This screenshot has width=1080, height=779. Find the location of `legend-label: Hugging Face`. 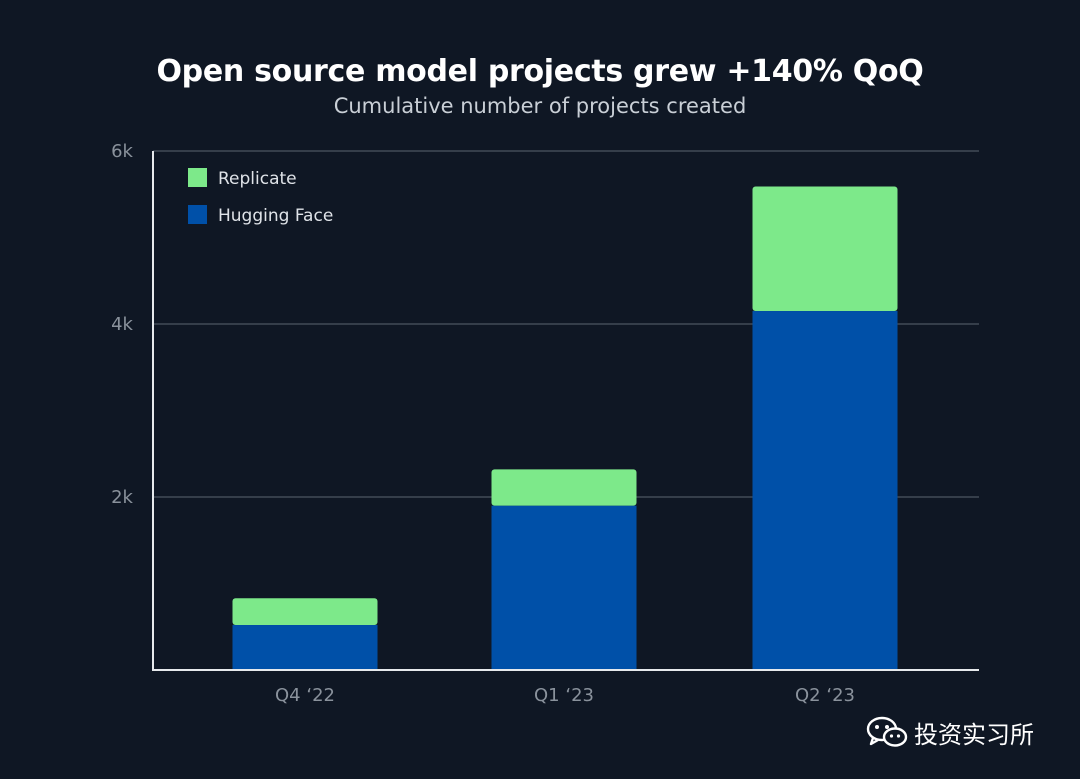

legend-label: Hugging Face is located at coordinates (275, 216).